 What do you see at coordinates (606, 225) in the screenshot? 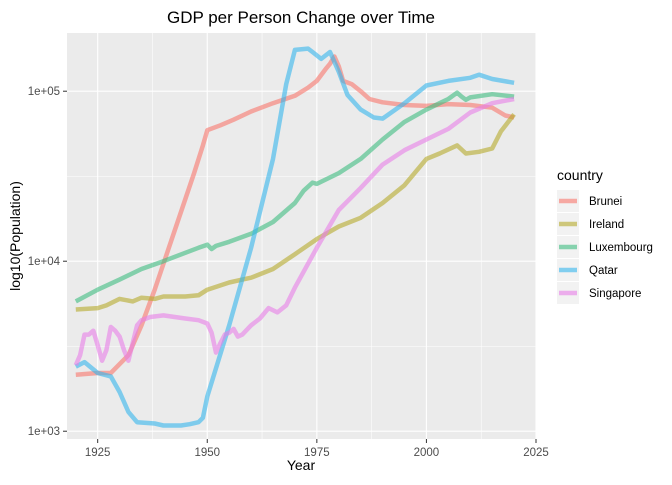
I see `legend-label: Ireland` at bounding box center [606, 225].